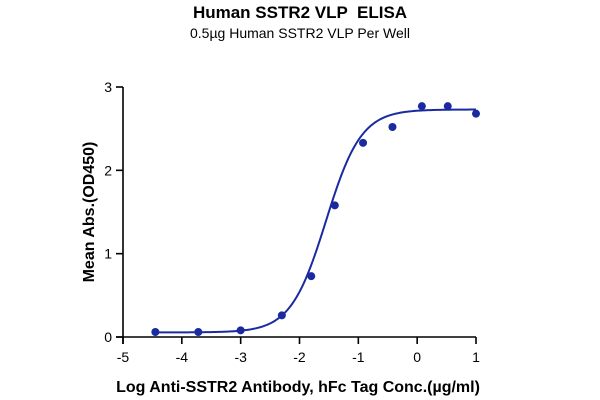 This screenshot has width=600, height=400. Describe the element at coordinates (358, 357) in the screenshot. I see `x-tick-label: -1` at that location.